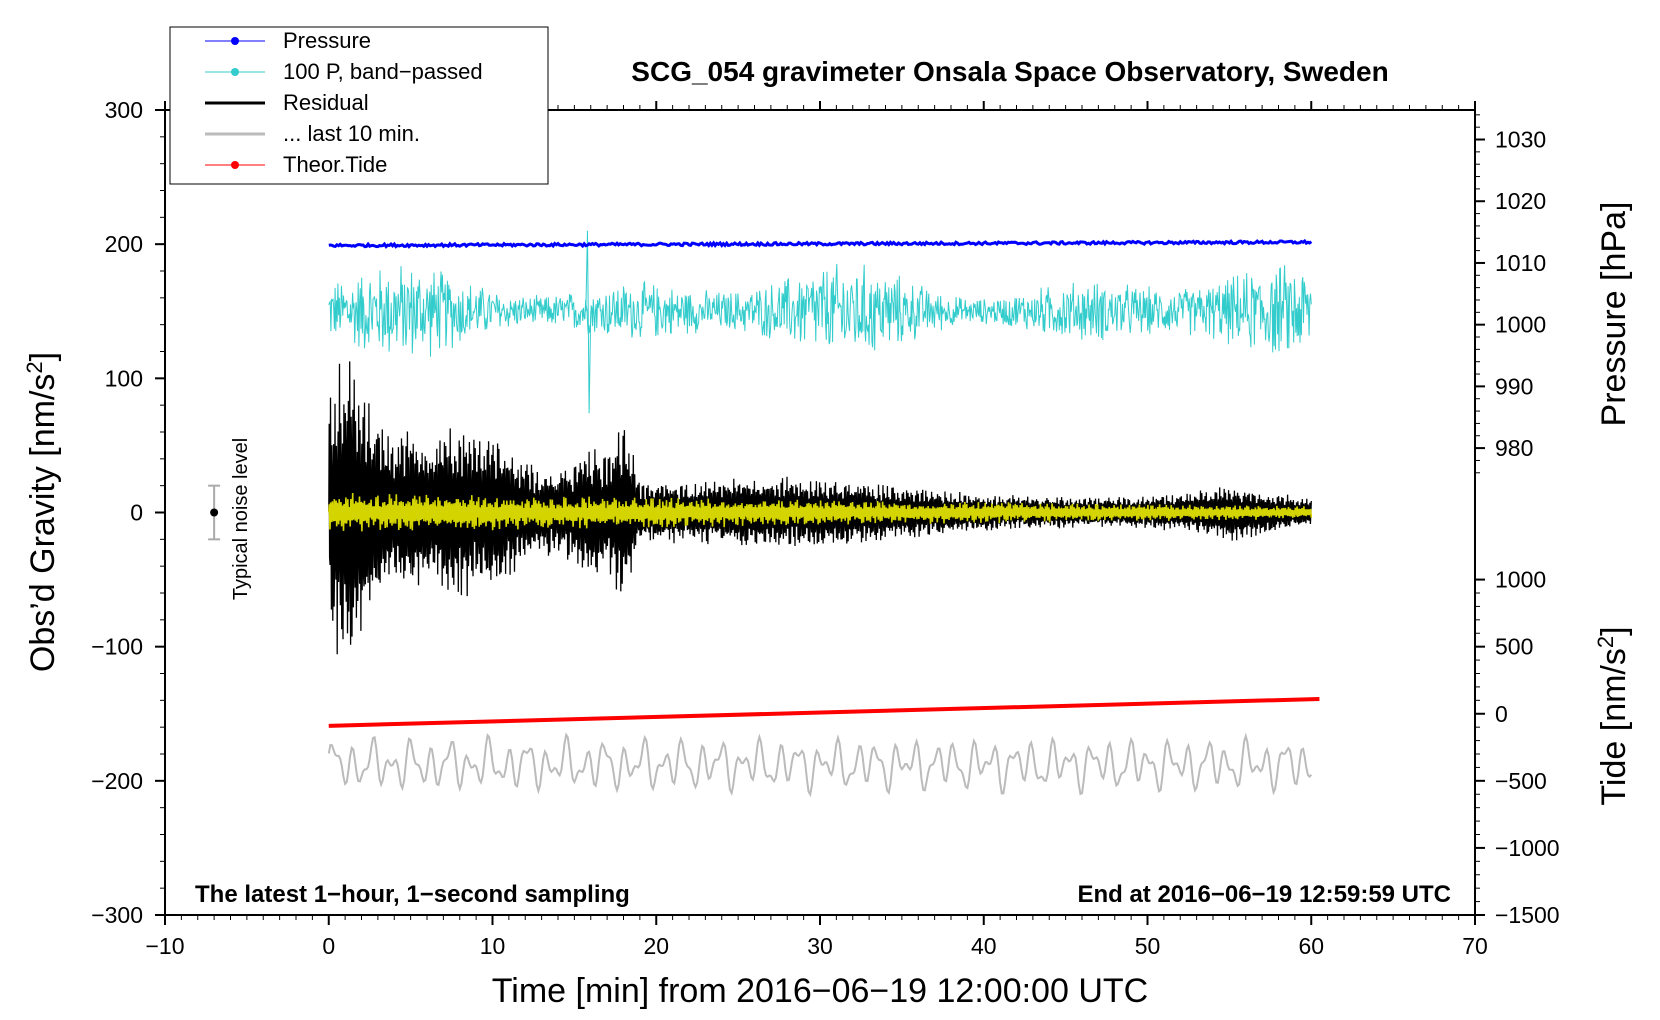 The image size is (1660, 1020). What do you see at coordinates (1520, 140) in the screenshot?
I see `pressure-tick-label: 1030` at bounding box center [1520, 140].